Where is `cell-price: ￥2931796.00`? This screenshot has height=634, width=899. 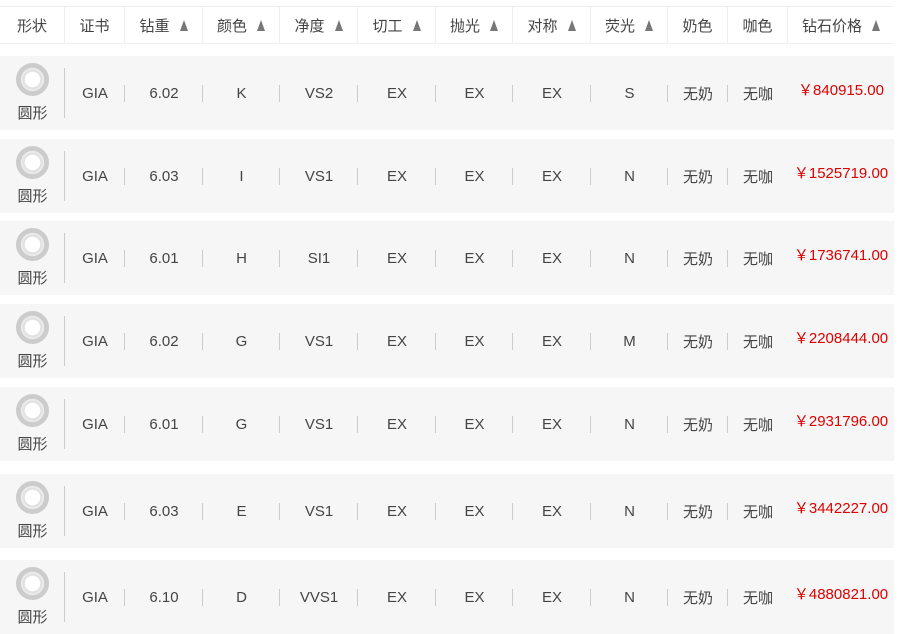 cell-price: ￥2931796.00 is located at coordinates (841, 424).